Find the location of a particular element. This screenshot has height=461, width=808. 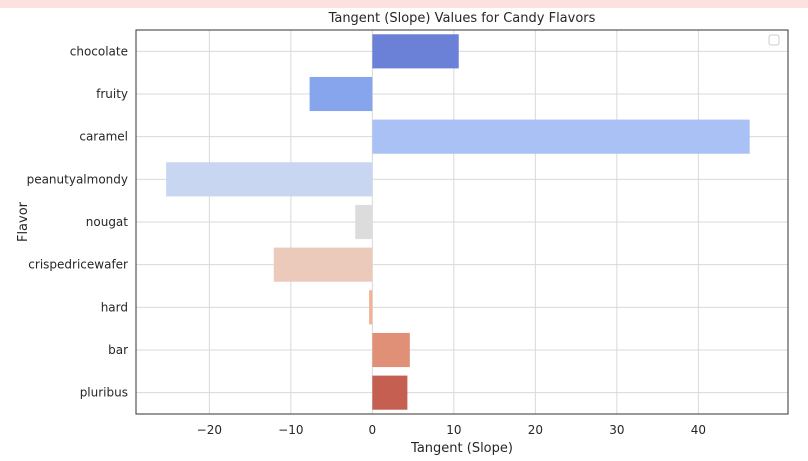

x-ticks: −20 −10 0 10 20 30 40 is located at coordinates (451, 430).